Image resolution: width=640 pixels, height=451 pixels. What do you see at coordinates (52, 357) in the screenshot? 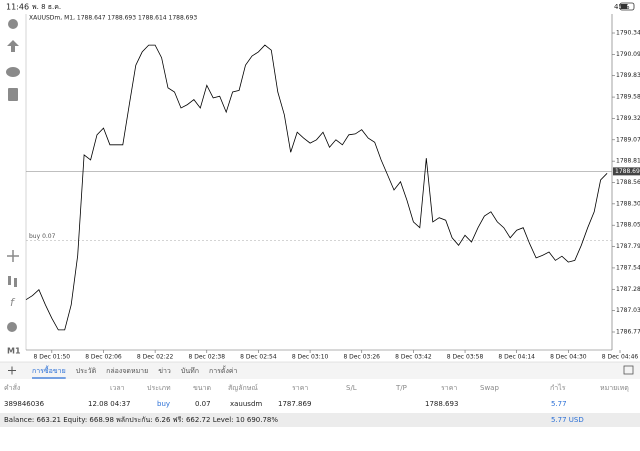
I see `x-tick-label: 8 Dec 01:50` at bounding box center [52, 357].